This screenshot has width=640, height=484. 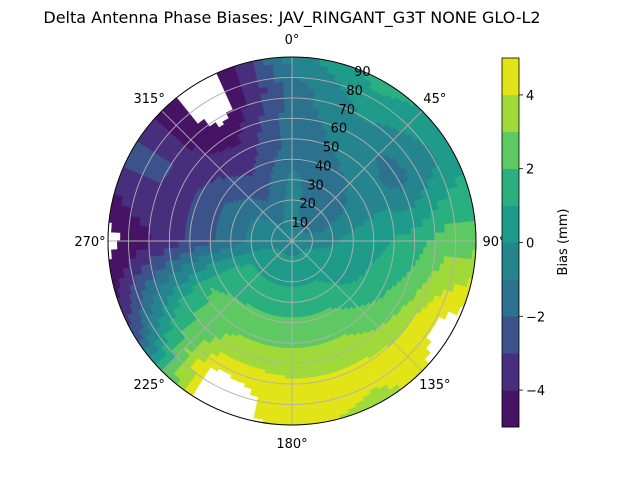 What do you see at coordinates (493, 242) in the screenshot?
I see `azimuth-tick-label: 90°` at bounding box center [493, 242].